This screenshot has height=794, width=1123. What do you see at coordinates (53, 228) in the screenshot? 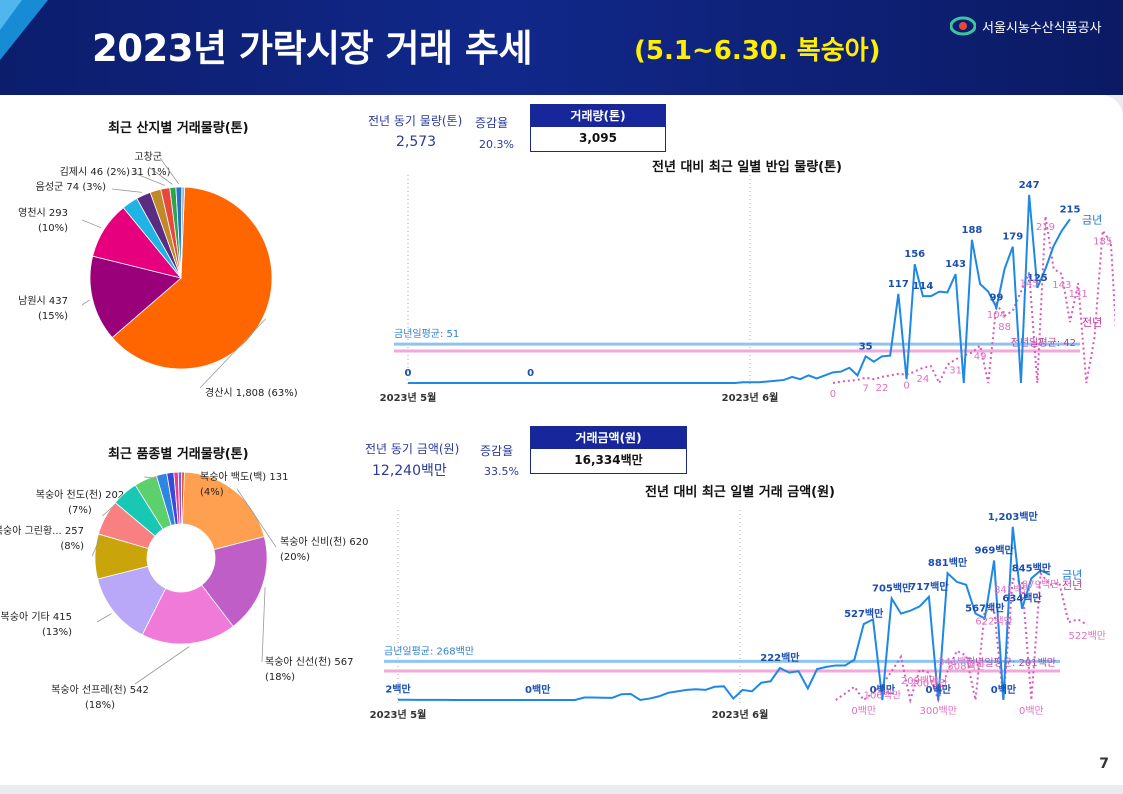
I see `pie-origin-label-2-1: (10%)` at bounding box center [53, 228].